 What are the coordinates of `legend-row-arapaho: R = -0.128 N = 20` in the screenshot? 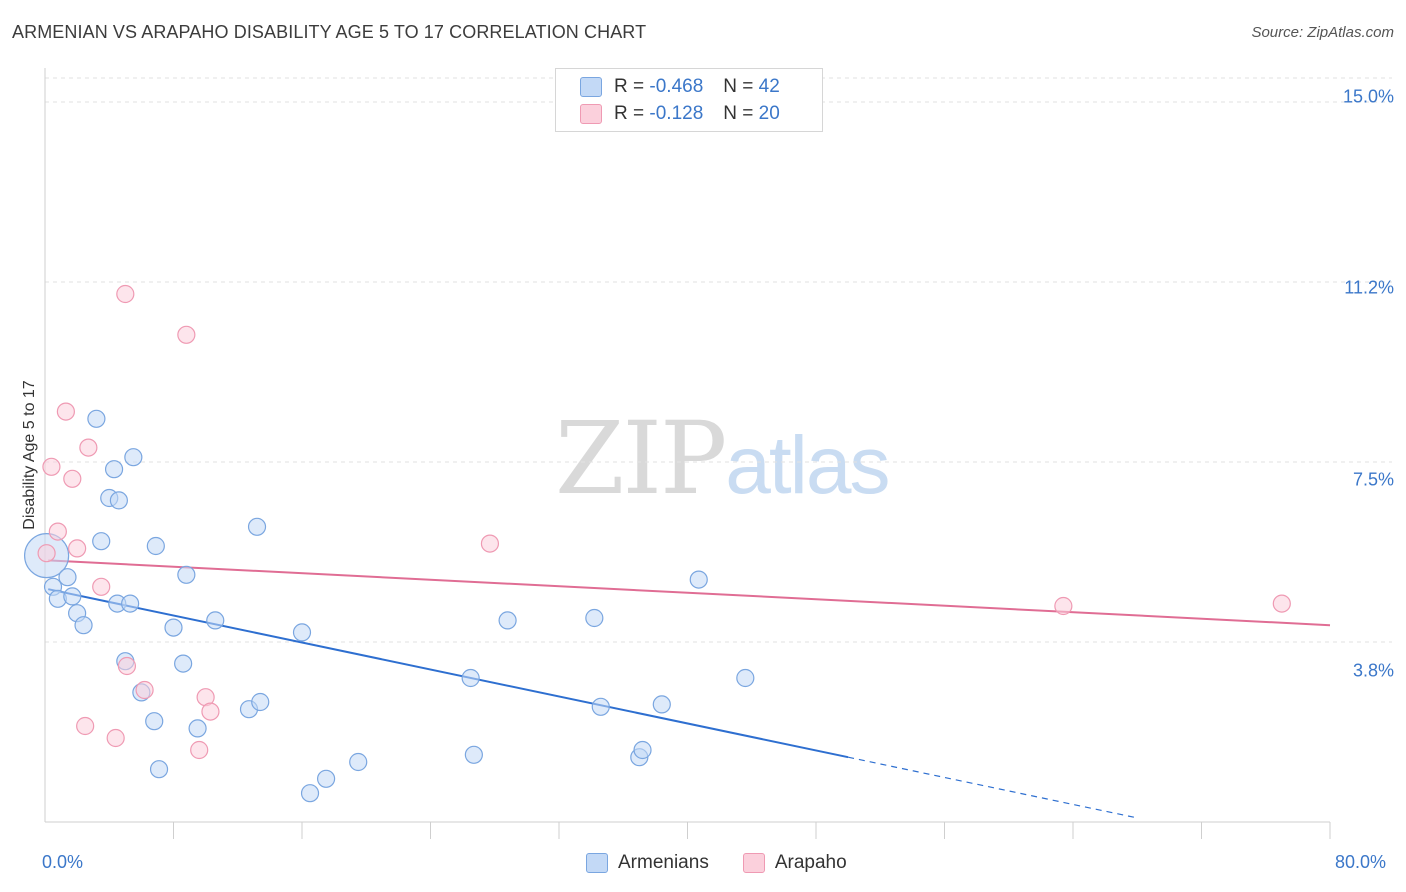 It's located at (680, 114).